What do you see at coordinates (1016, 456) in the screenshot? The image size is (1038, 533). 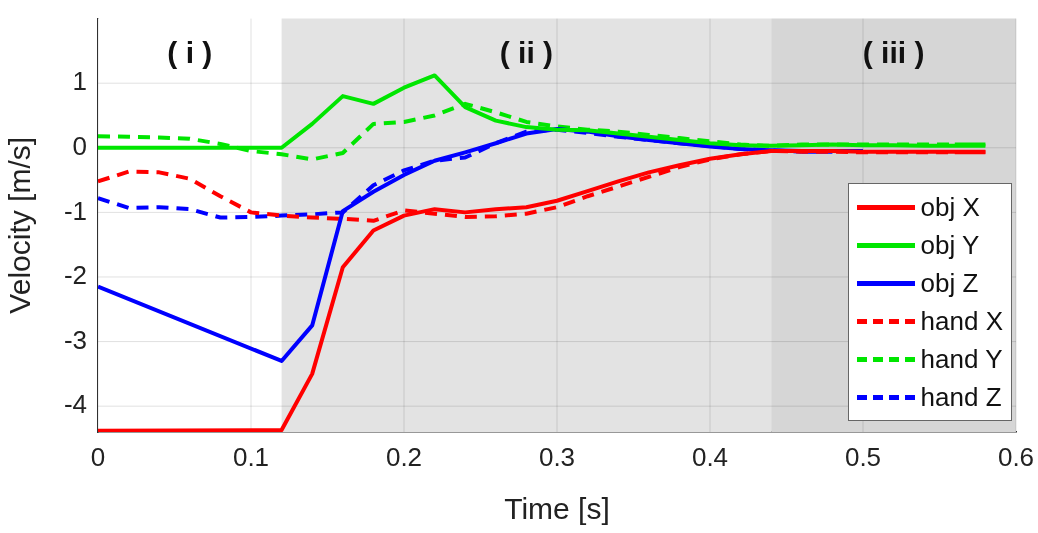 I see `x-tick-label: 0.6` at bounding box center [1016, 456].